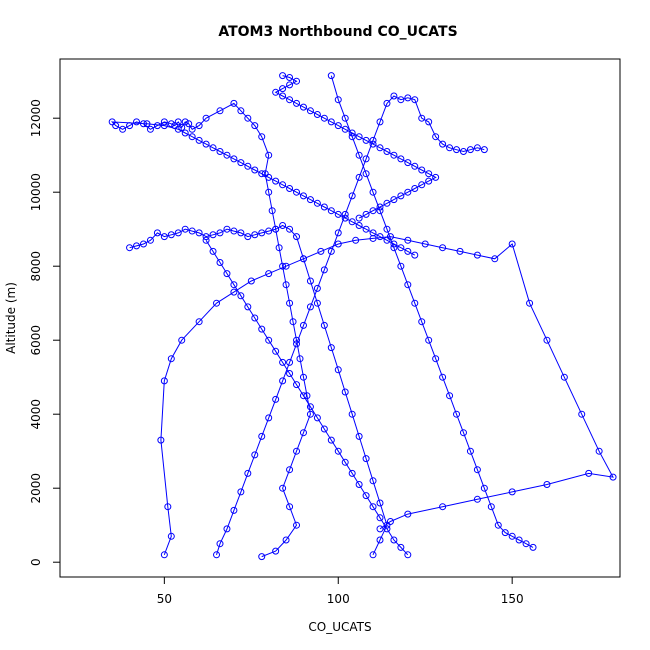  I want to click on y-axis: 0 2000 4000 6000 8000 10000 12000, so click(44, 332).